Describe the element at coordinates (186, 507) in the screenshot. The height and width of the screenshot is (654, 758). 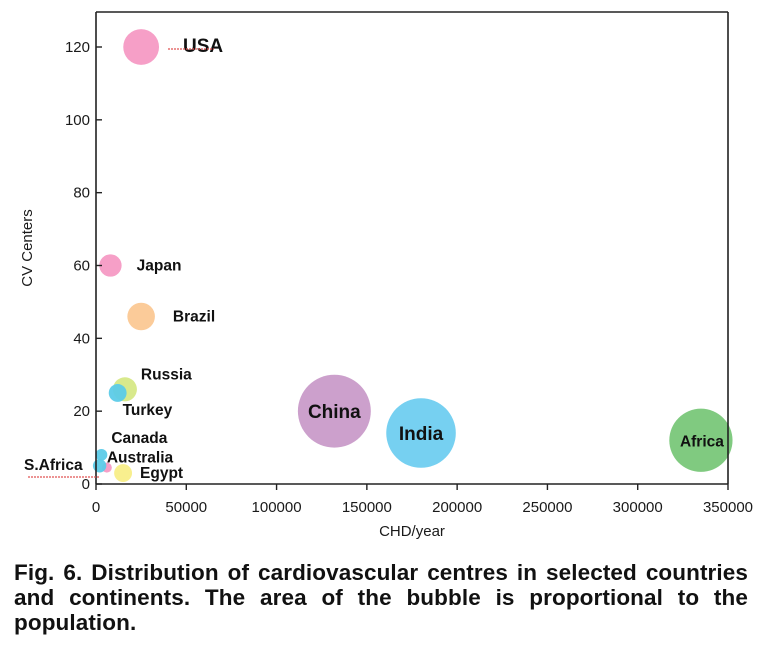
I see `x-tick-label: 50000` at that location.